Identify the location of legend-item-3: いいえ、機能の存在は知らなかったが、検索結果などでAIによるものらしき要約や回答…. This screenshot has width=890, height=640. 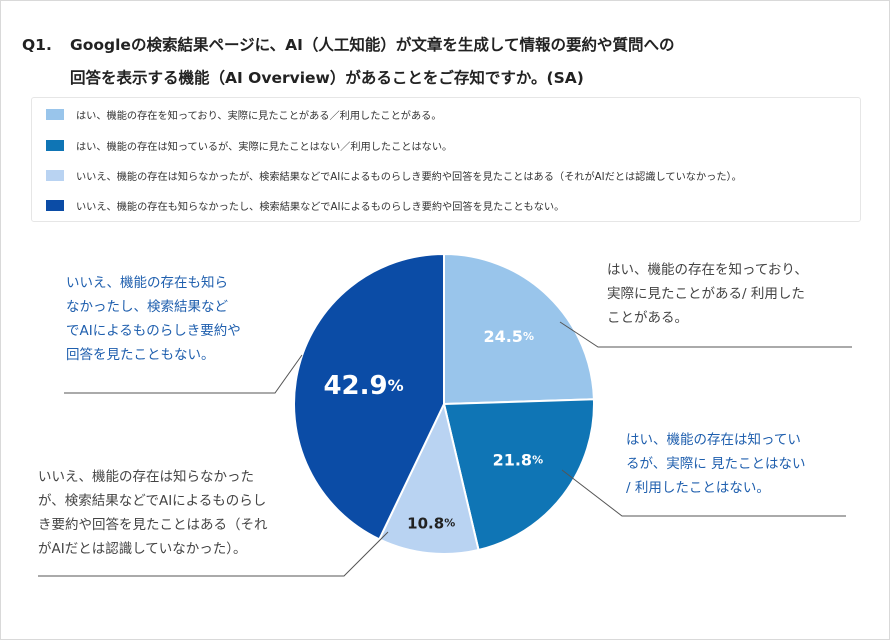
(394, 175).